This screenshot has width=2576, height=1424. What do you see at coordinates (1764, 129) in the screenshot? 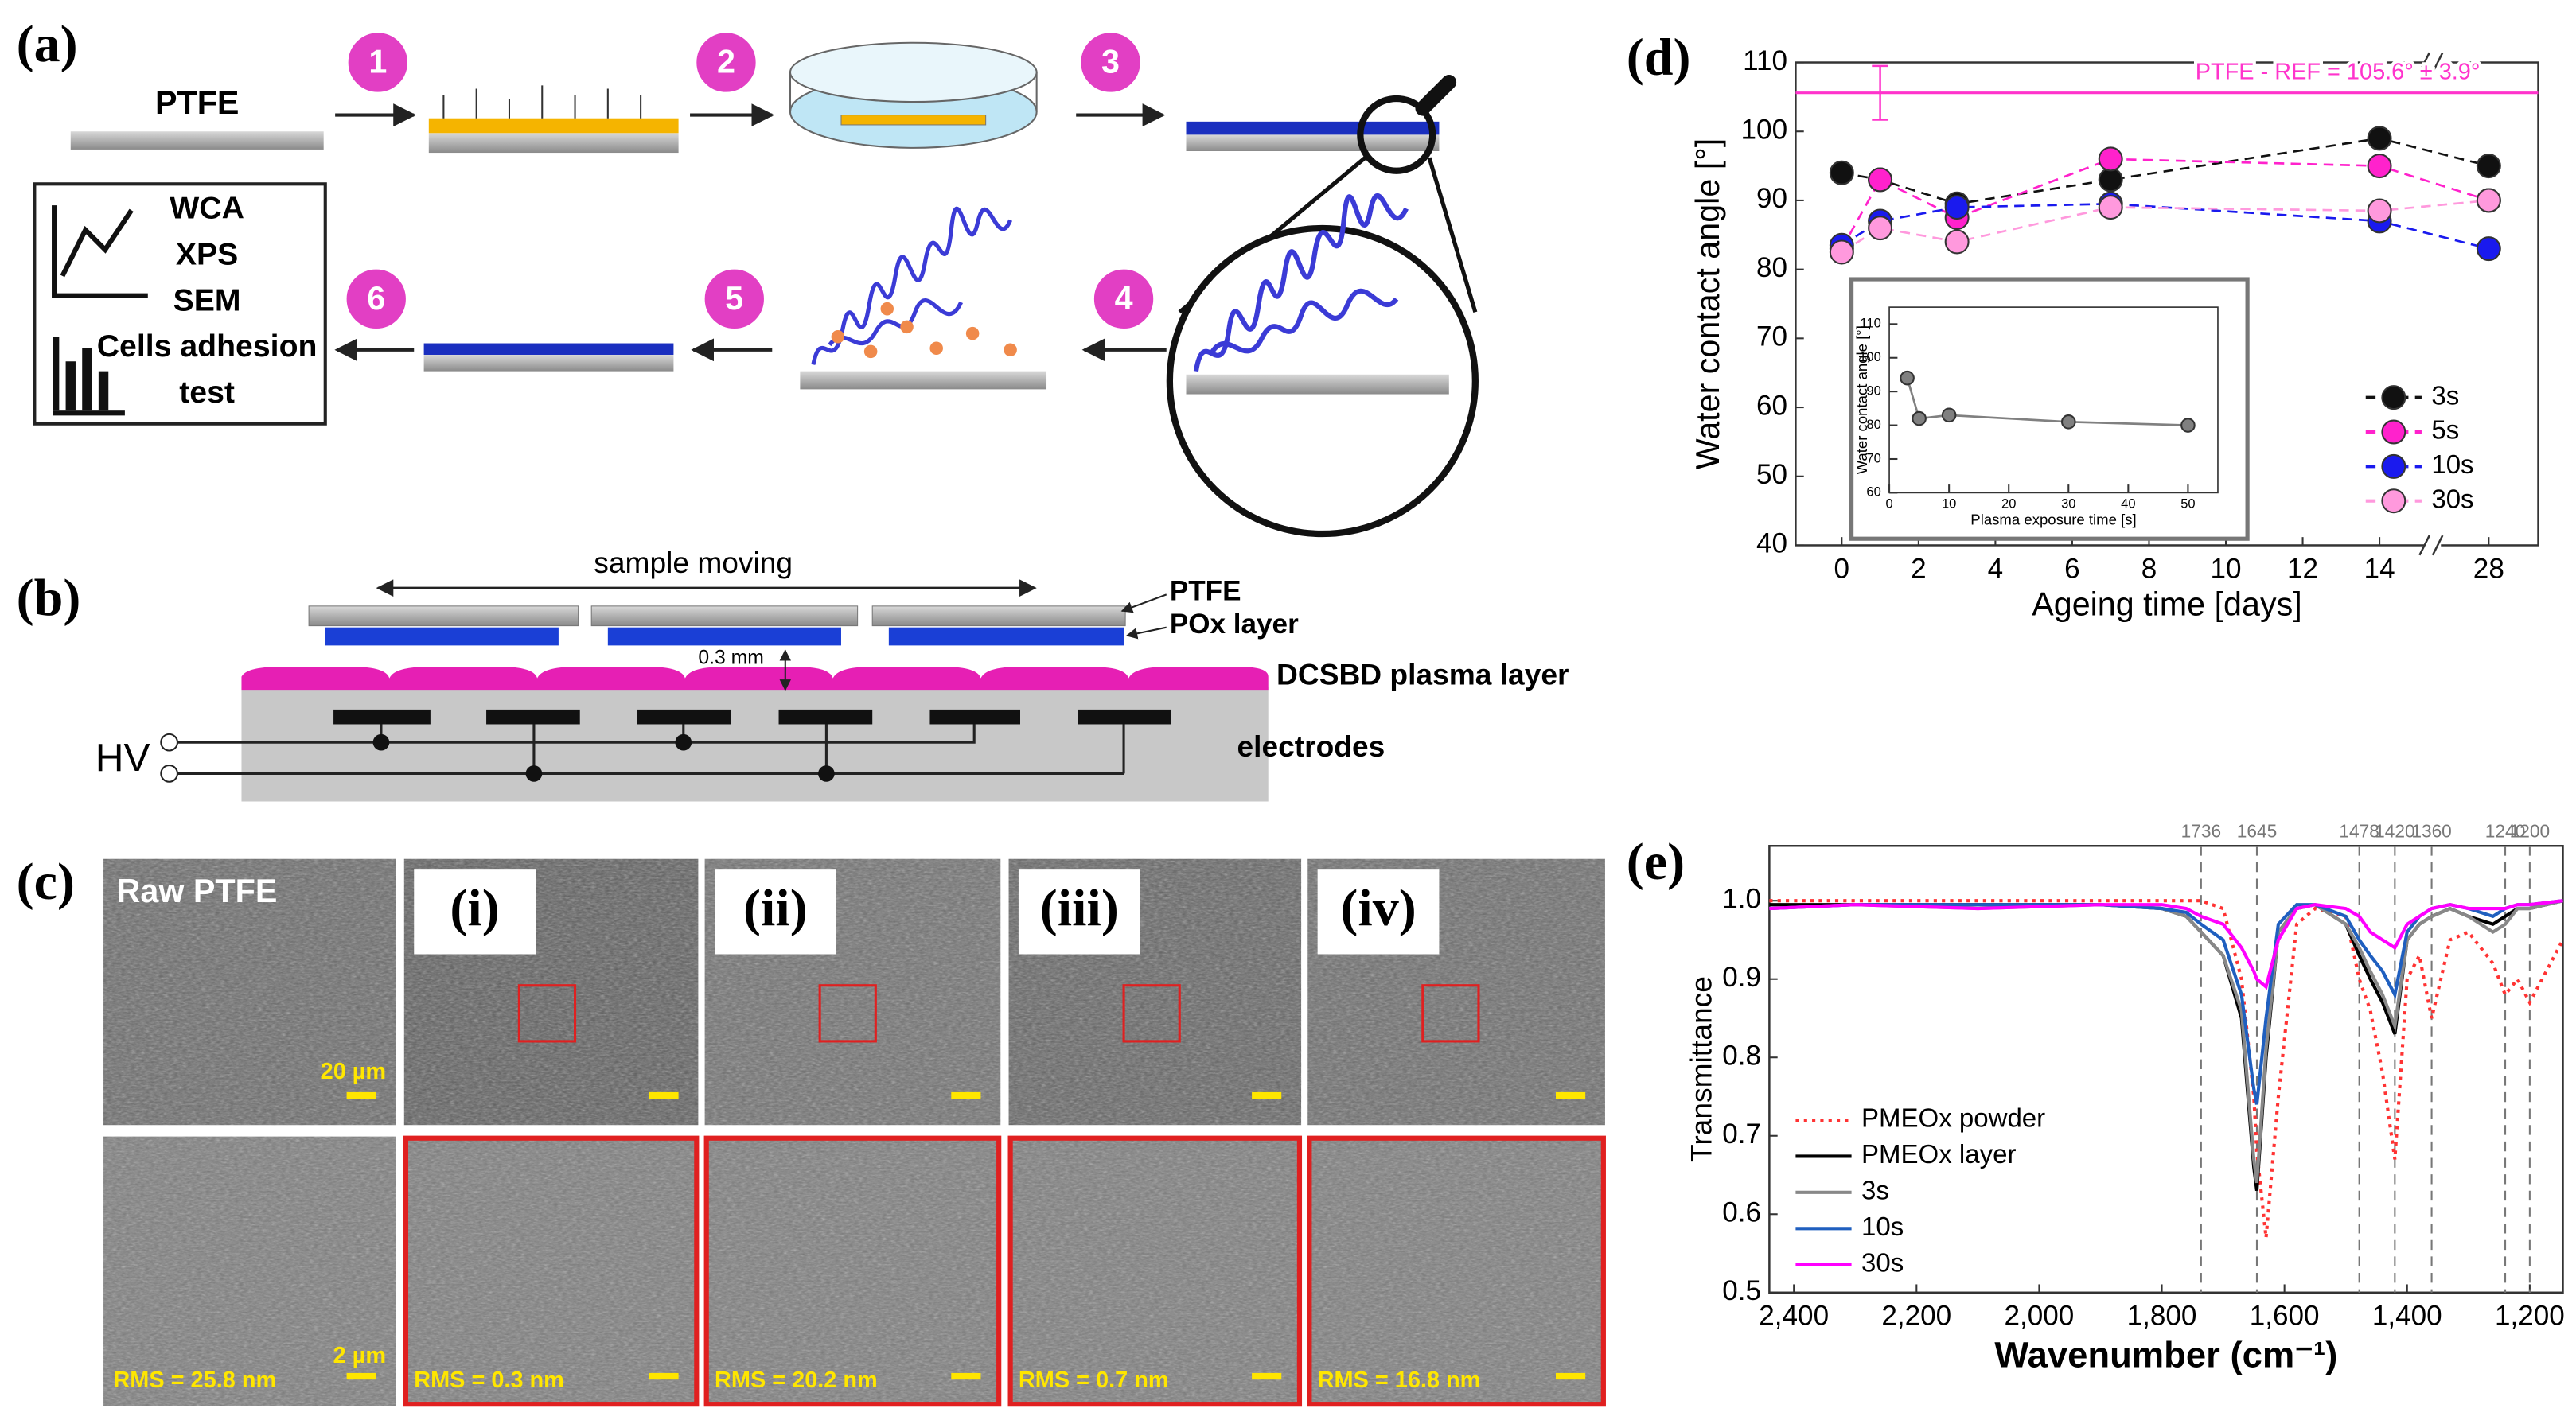
I see `y-tick-label: 100` at bounding box center [1764, 129].